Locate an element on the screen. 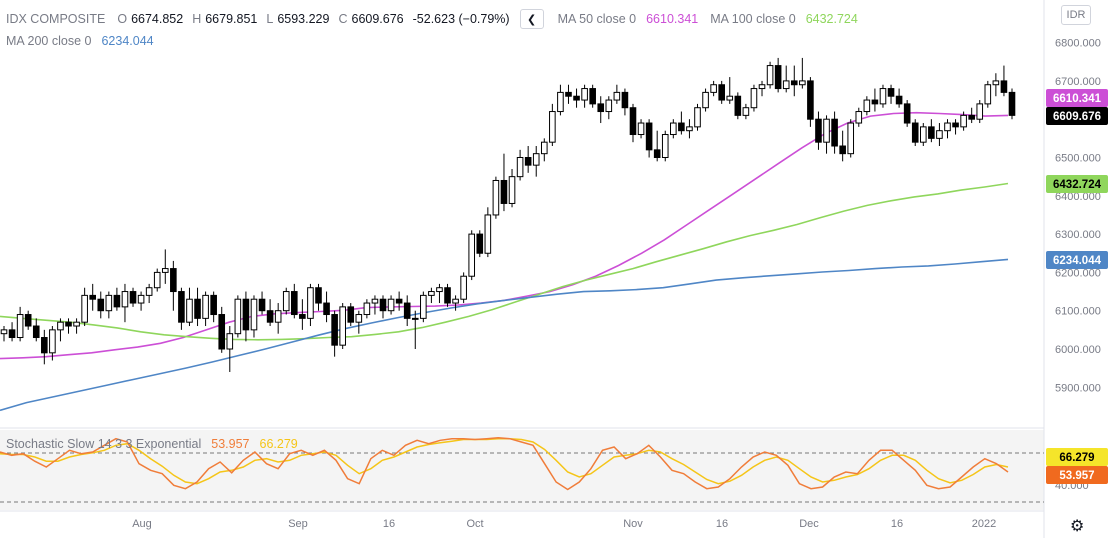  gear-icon: ⚙ is located at coordinates (1077, 526).